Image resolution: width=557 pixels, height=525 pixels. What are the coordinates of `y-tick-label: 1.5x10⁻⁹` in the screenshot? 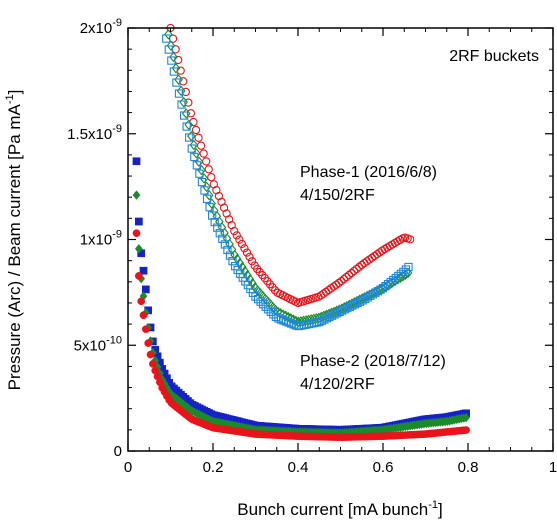 It's located at (94, 133).